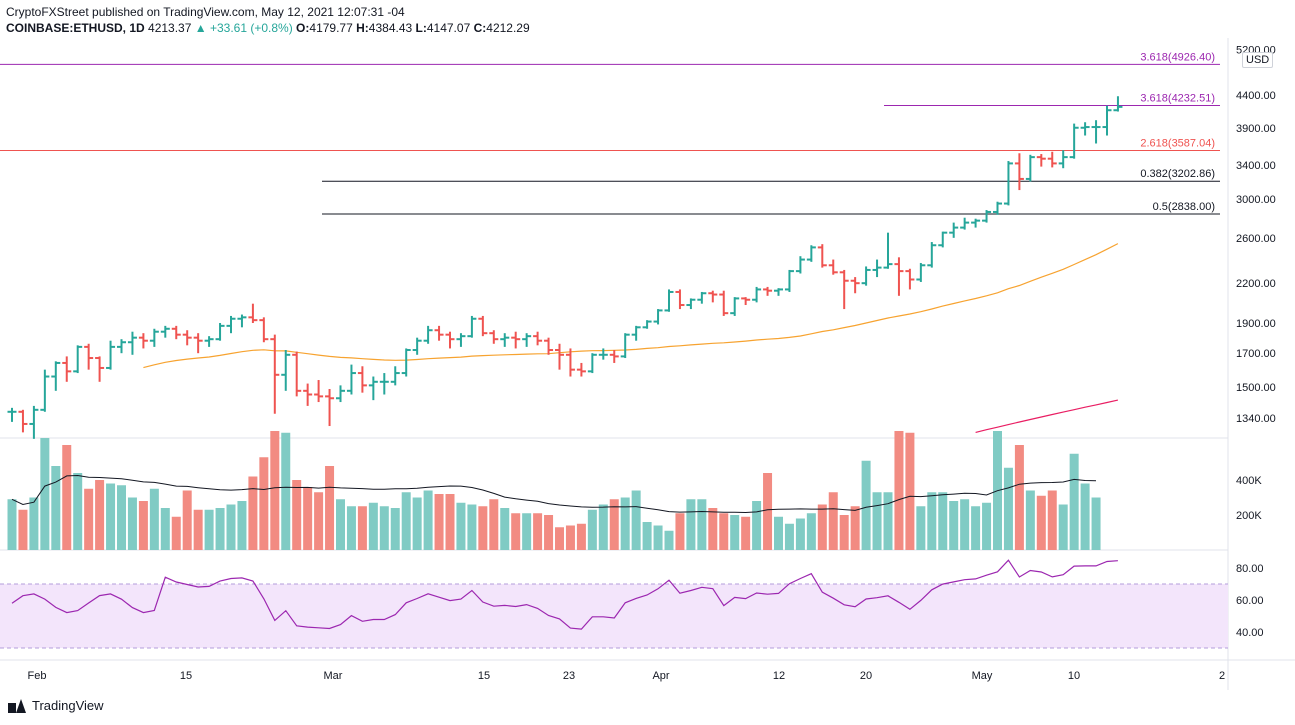  I want to click on tradingview-brand: TradingView, so click(56, 705).